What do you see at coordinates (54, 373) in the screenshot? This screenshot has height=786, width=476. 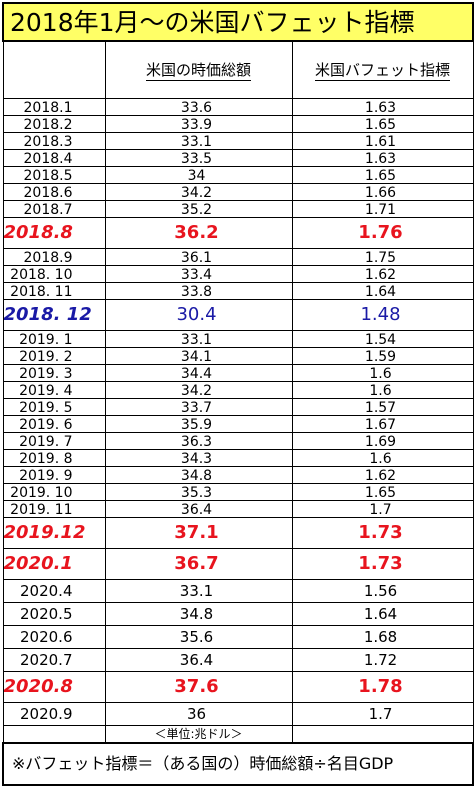 I see `row-date: 2019. 3` at bounding box center [54, 373].